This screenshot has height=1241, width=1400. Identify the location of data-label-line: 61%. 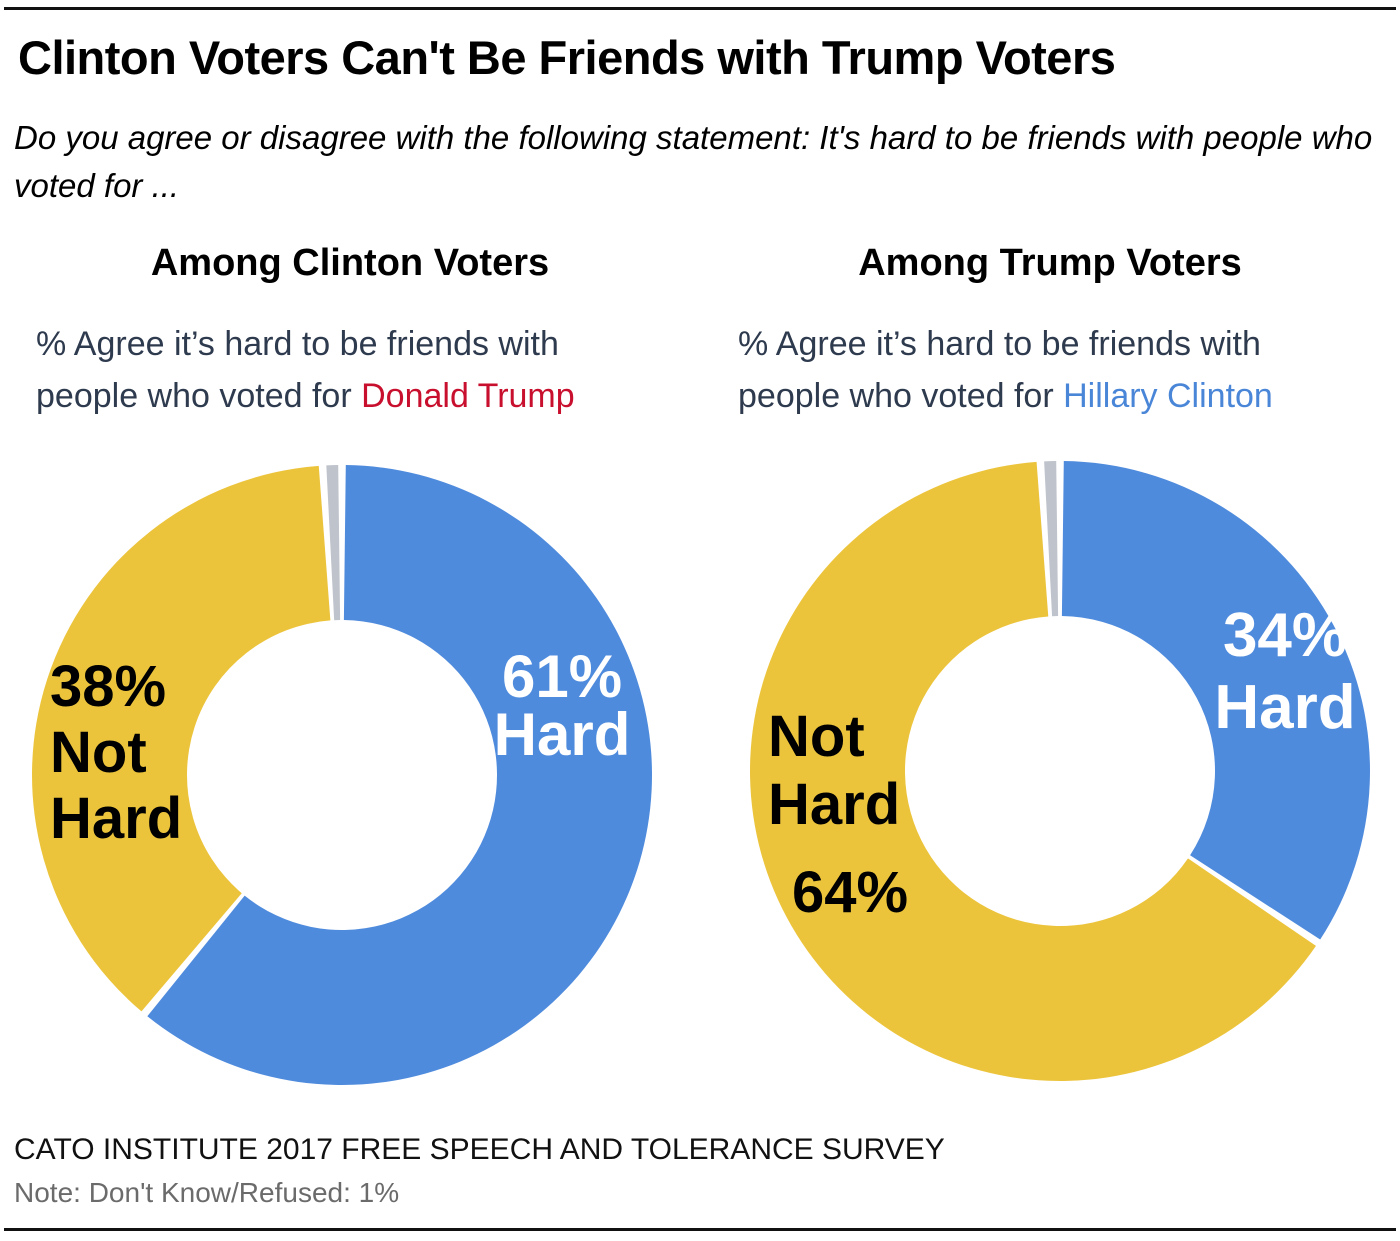
(562, 676).